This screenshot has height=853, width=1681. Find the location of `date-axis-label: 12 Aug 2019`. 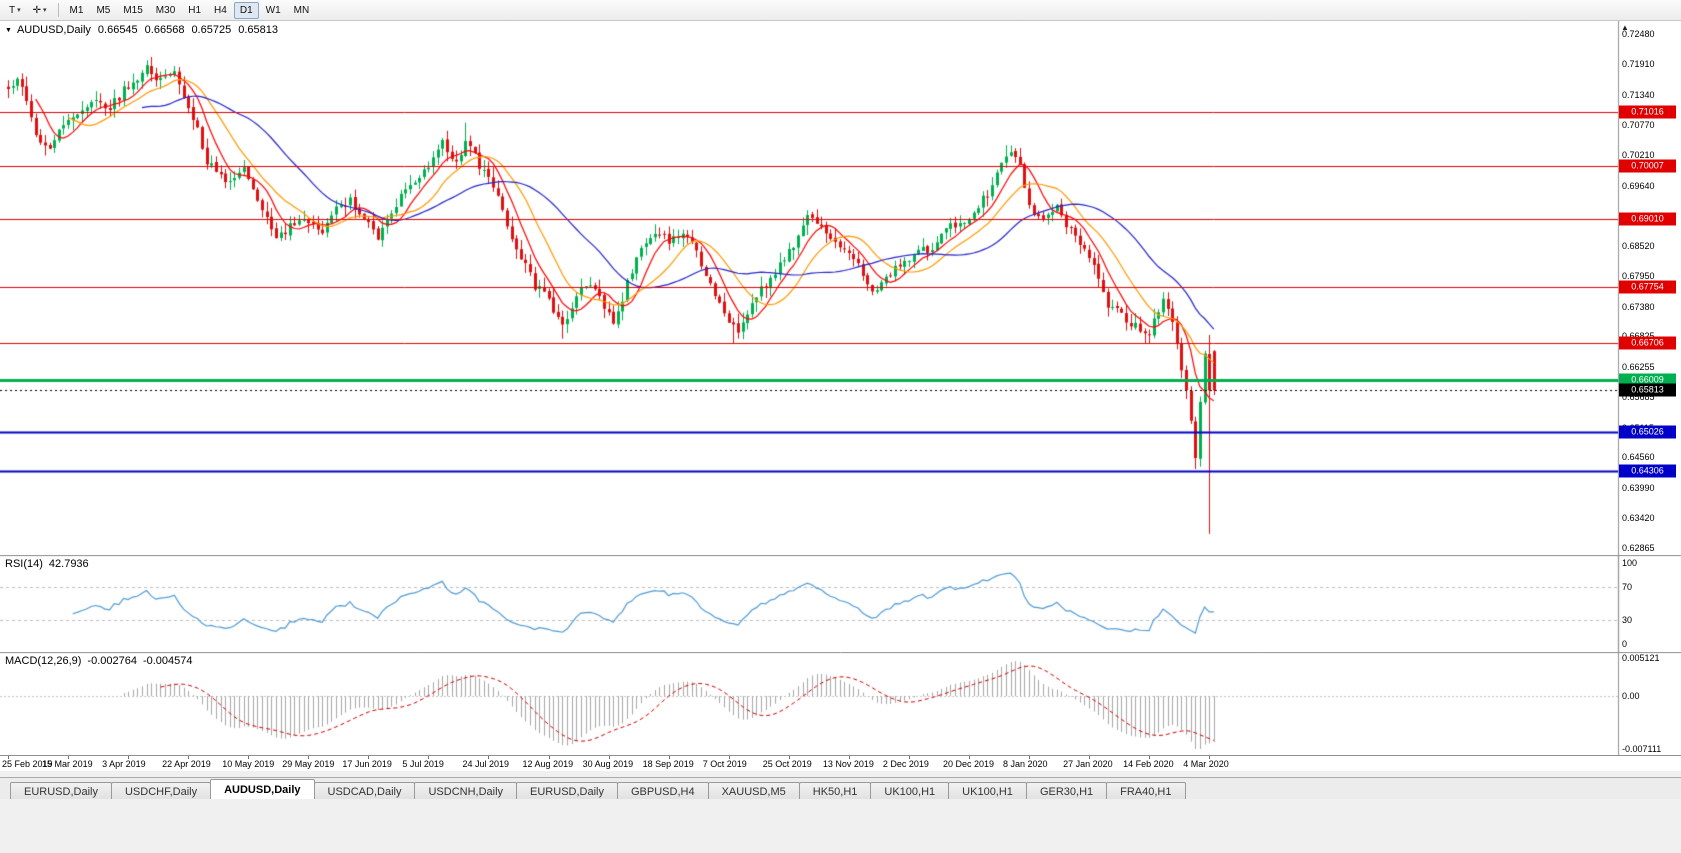

date-axis-label: 12 Aug 2019 is located at coordinates (548, 764).